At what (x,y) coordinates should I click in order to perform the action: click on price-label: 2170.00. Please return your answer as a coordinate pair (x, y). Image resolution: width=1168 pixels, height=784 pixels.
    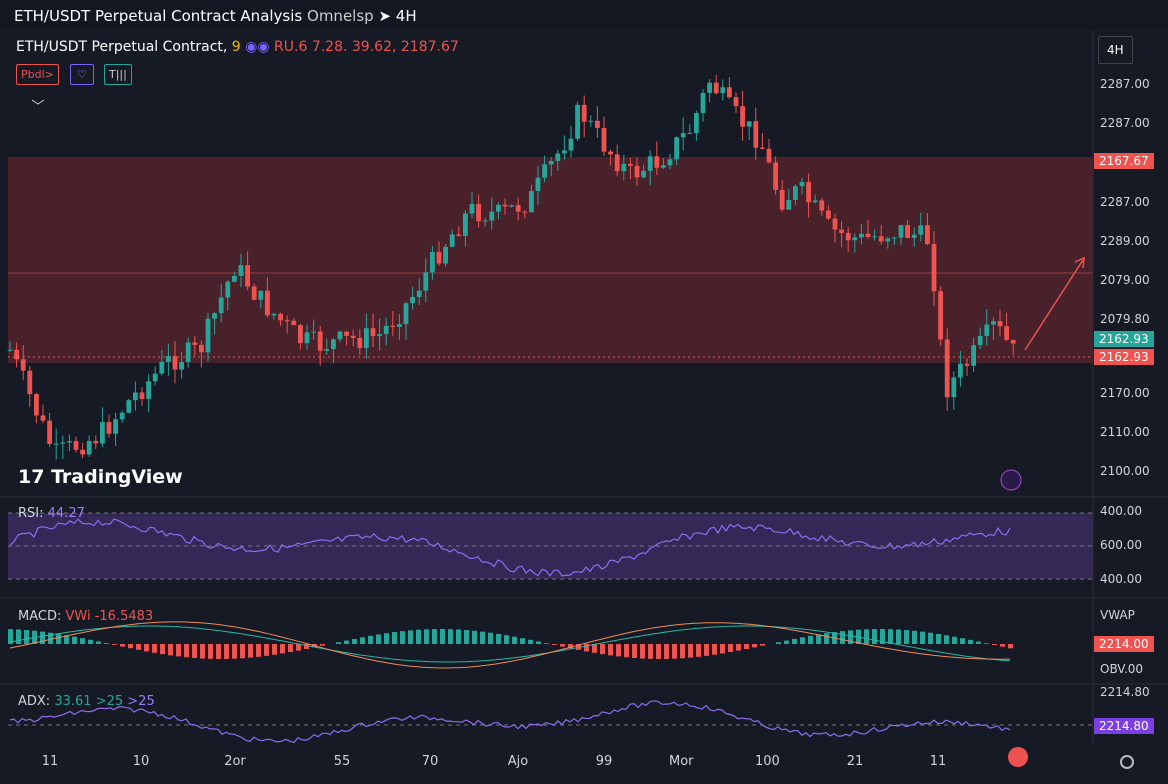
    Looking at the image, I should click on (1125, 393).